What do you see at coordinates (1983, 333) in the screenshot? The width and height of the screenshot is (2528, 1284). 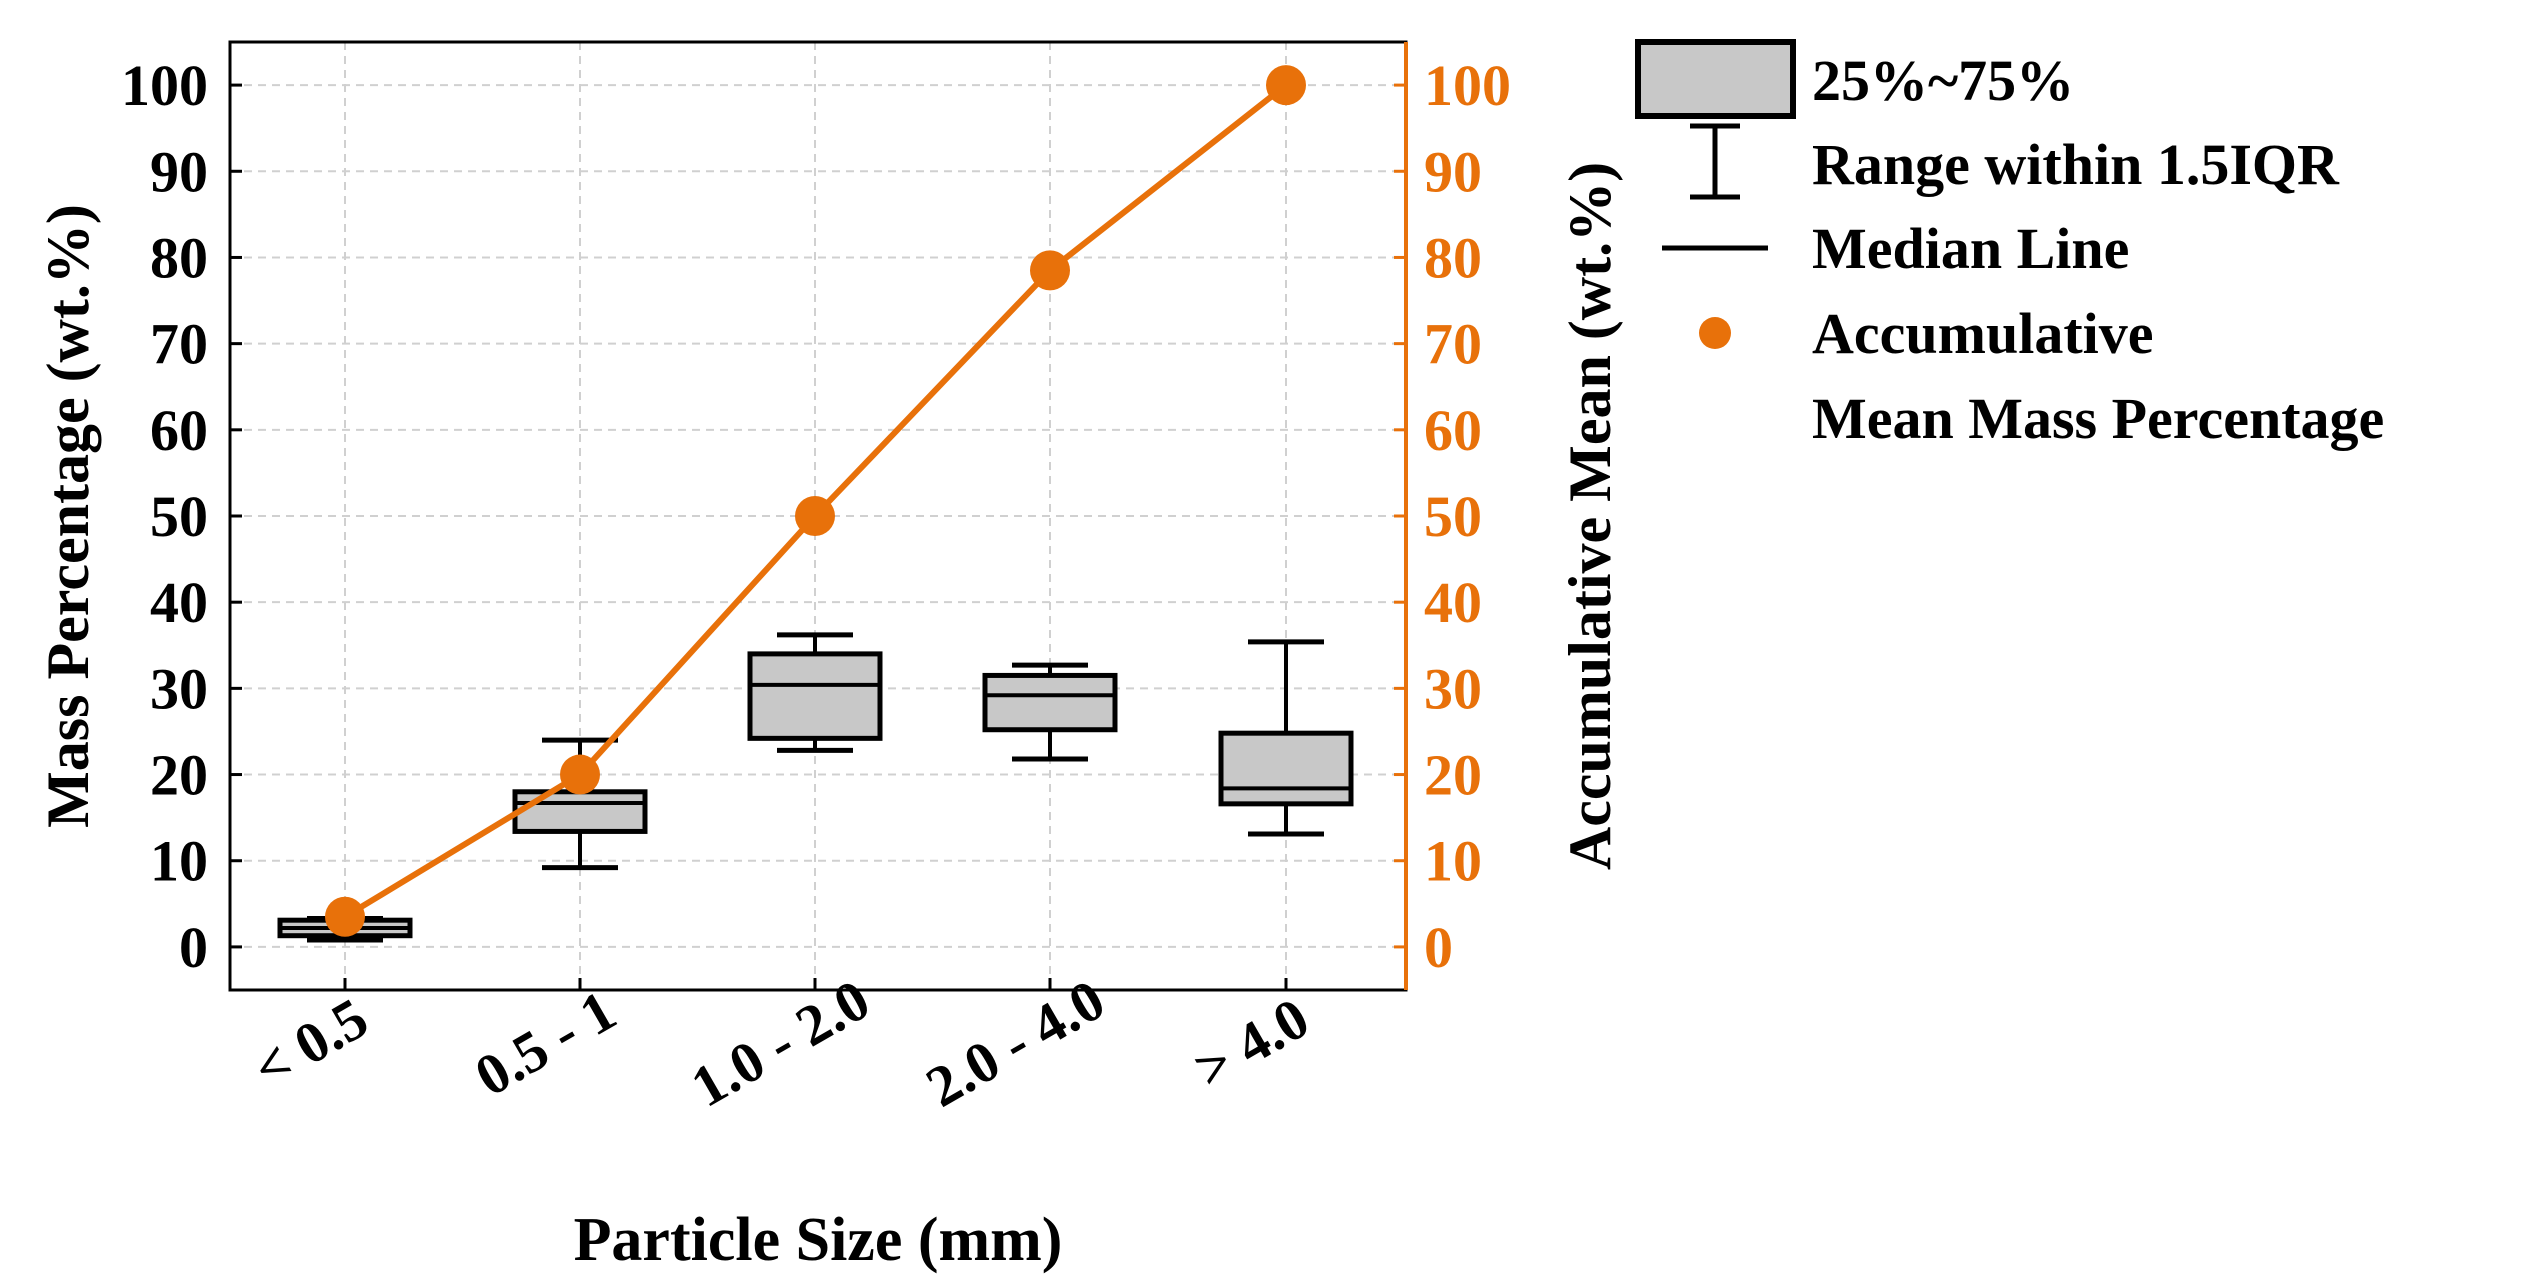 I see `legend-cumulative-label-1: Accumulative` at bounding box center [1983, 333].